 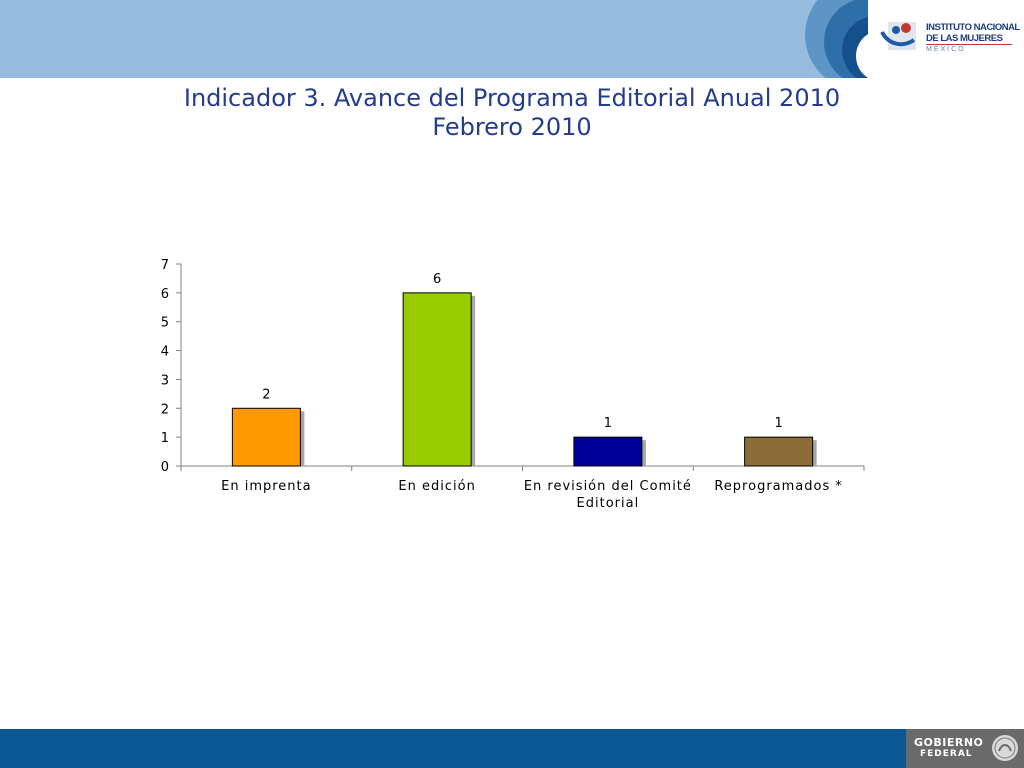 What do you see at coordinates (512, 748) in the screenshot?
I see `footer-band` at bounding box center [512, 748].